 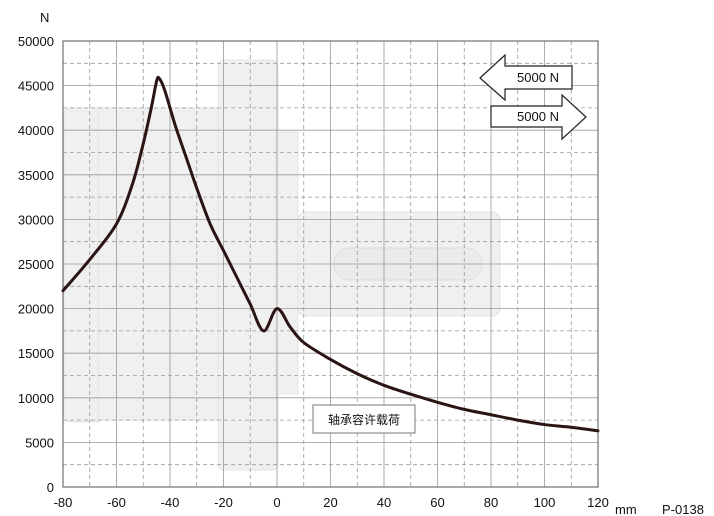 I want to click on x-tick-label: -80, so click(x=63, y=502).